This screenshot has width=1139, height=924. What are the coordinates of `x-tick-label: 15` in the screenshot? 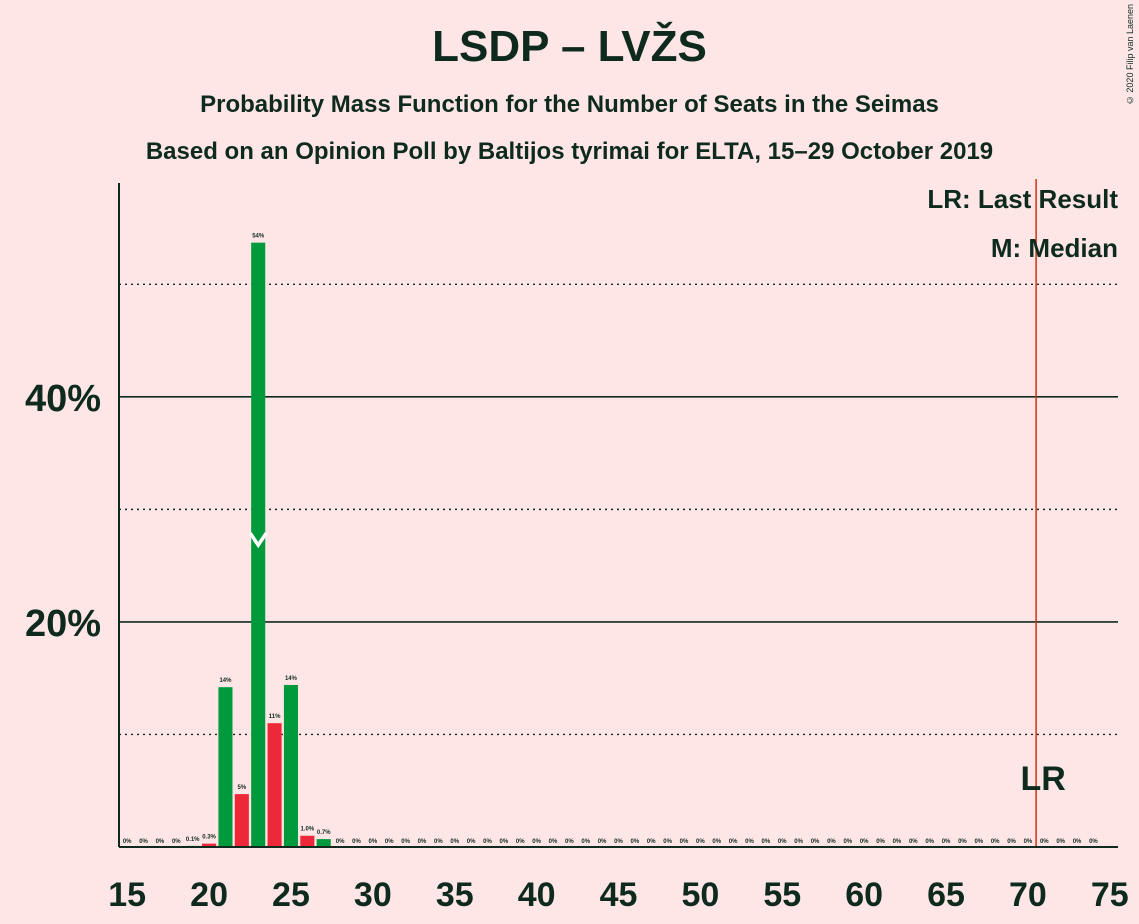 It's located at (127, 895).